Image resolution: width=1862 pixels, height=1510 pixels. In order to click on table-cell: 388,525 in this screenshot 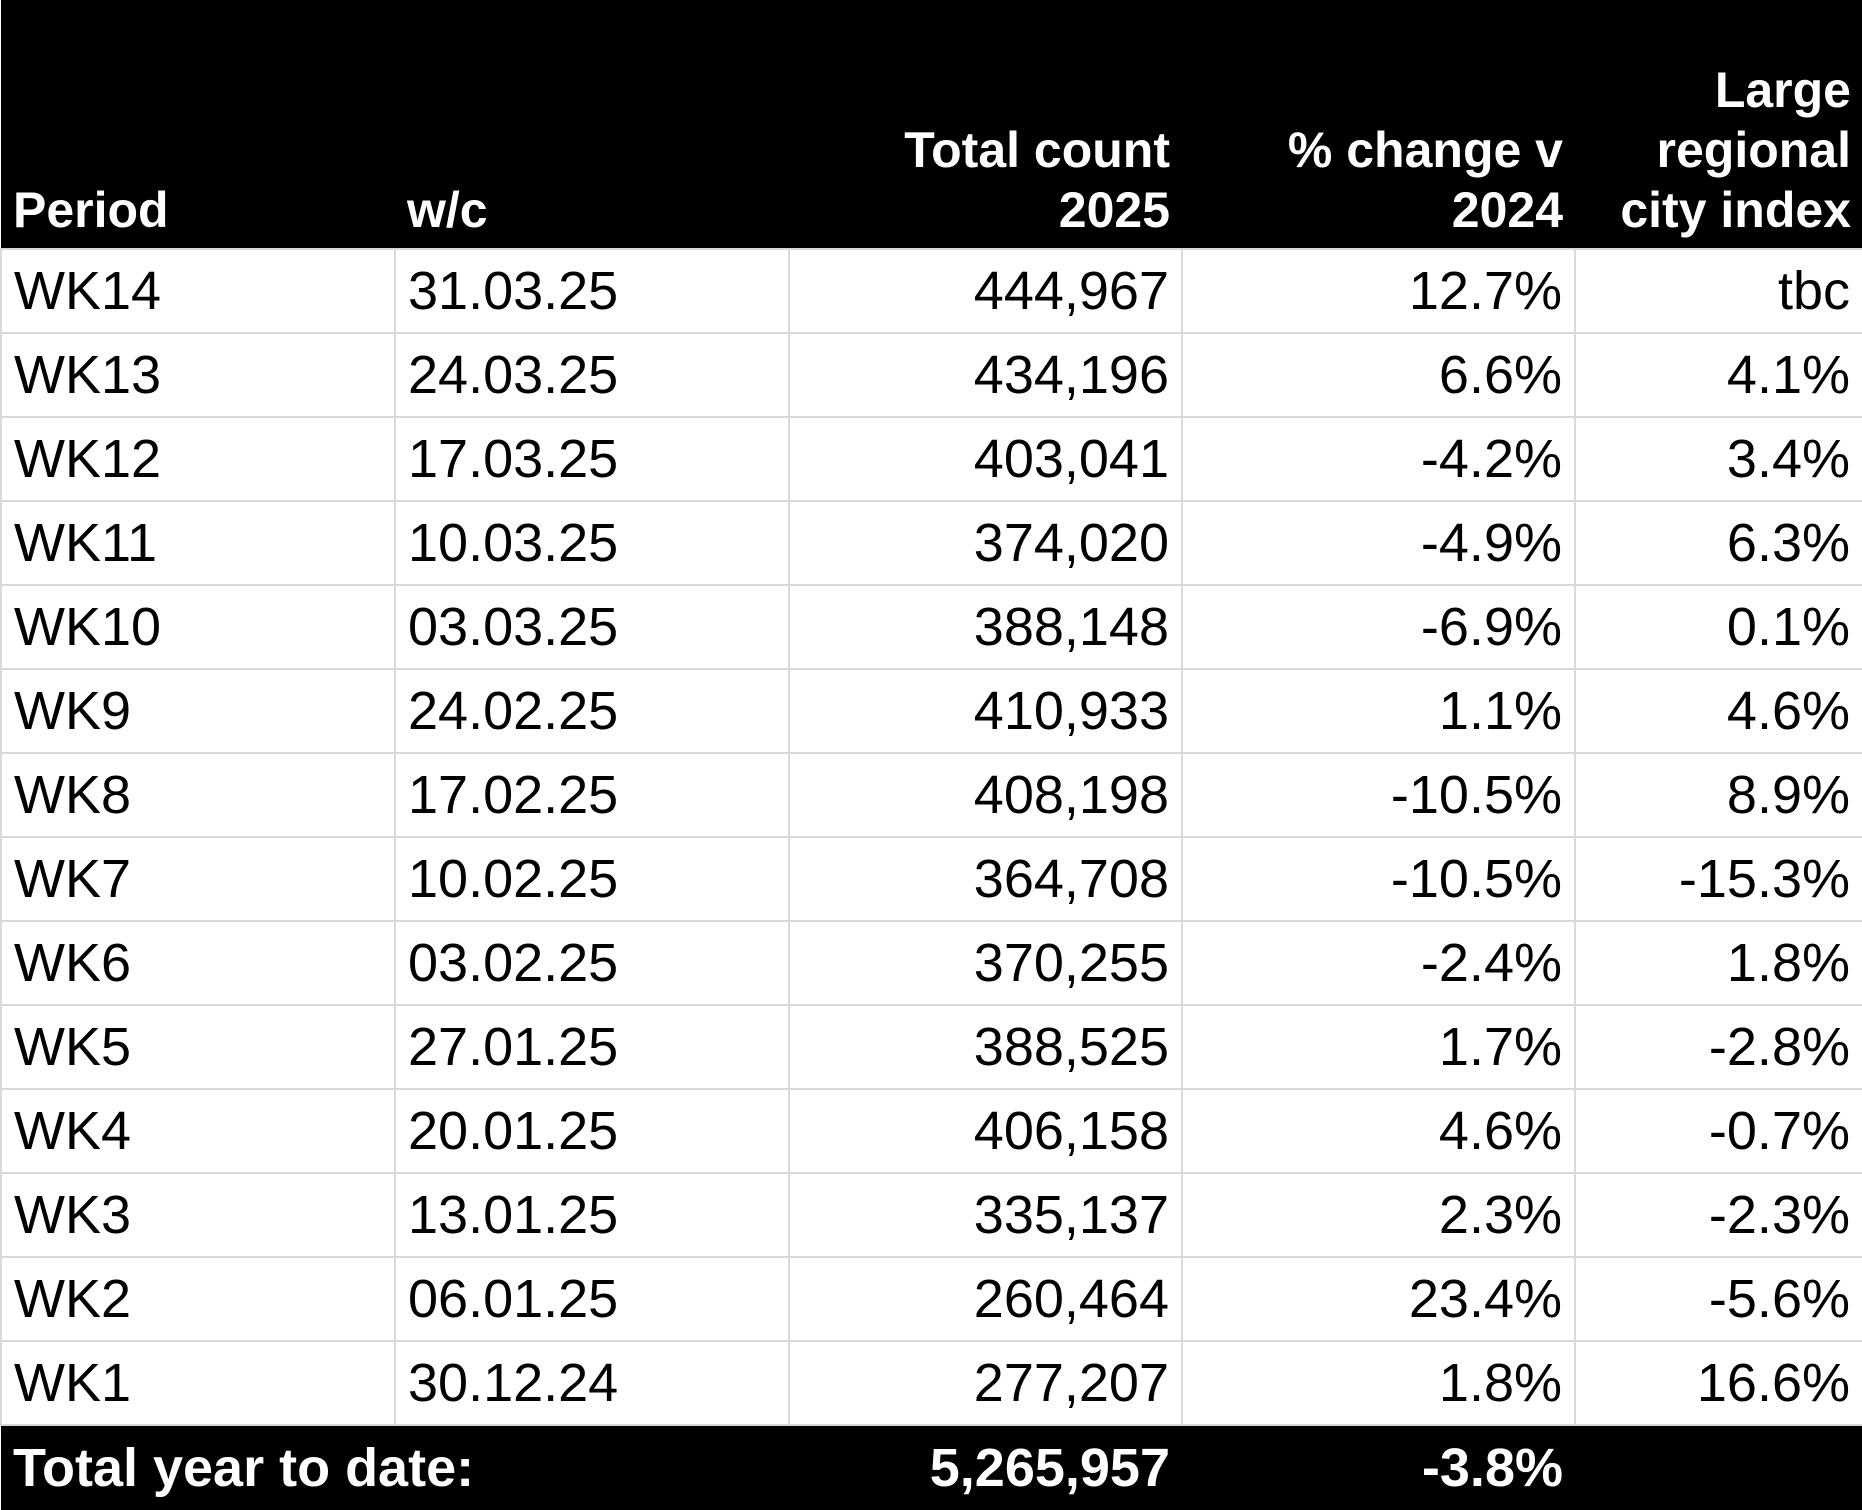, I will do `click(985, 1047)`.